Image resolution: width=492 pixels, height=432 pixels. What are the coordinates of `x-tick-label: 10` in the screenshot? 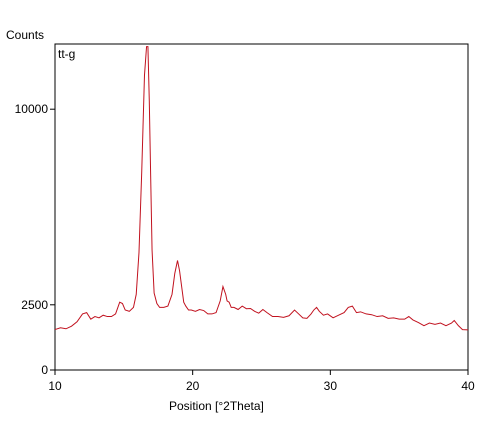 It's located at (55, 386).